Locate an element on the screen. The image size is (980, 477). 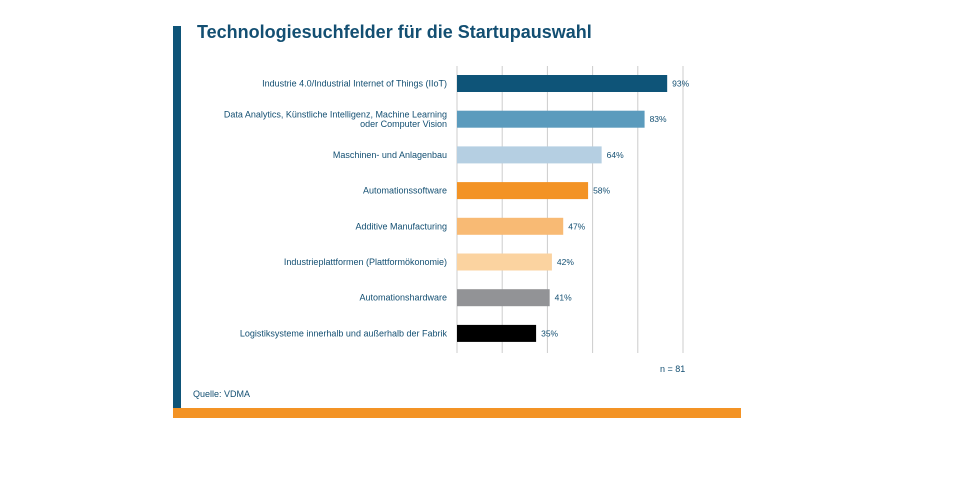
category-label: Automationssoftware is located at coordinates (405, 191).